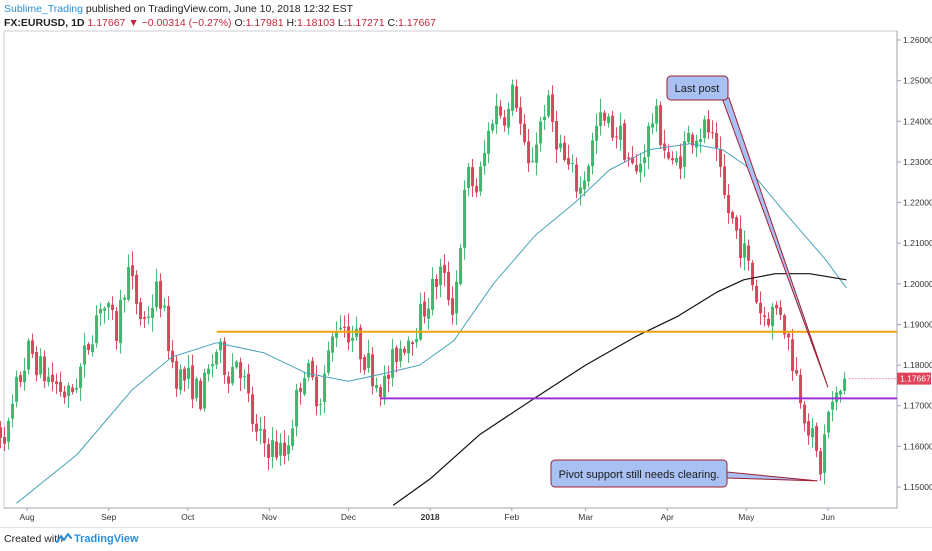 This screenshot has height=551, width=932. I want to click on down-arrow-icon: ▼, so click(133, 23).